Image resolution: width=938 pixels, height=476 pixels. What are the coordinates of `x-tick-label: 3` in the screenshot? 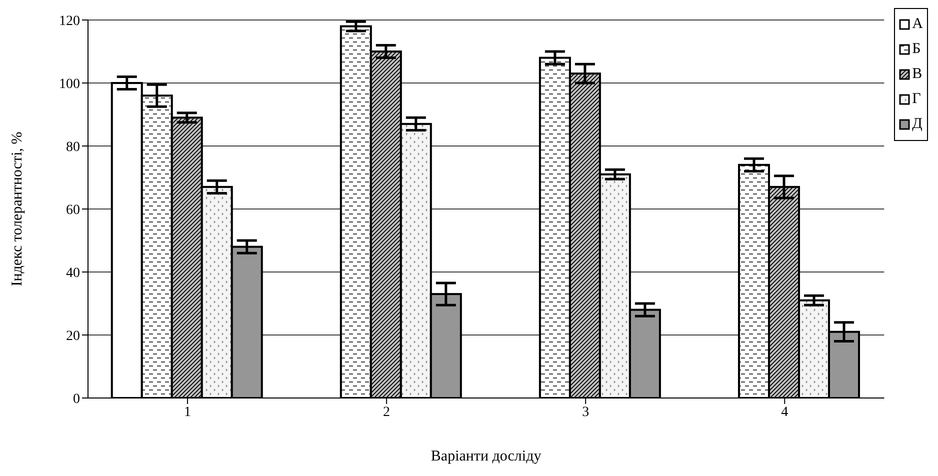 It's located at (586, 412).